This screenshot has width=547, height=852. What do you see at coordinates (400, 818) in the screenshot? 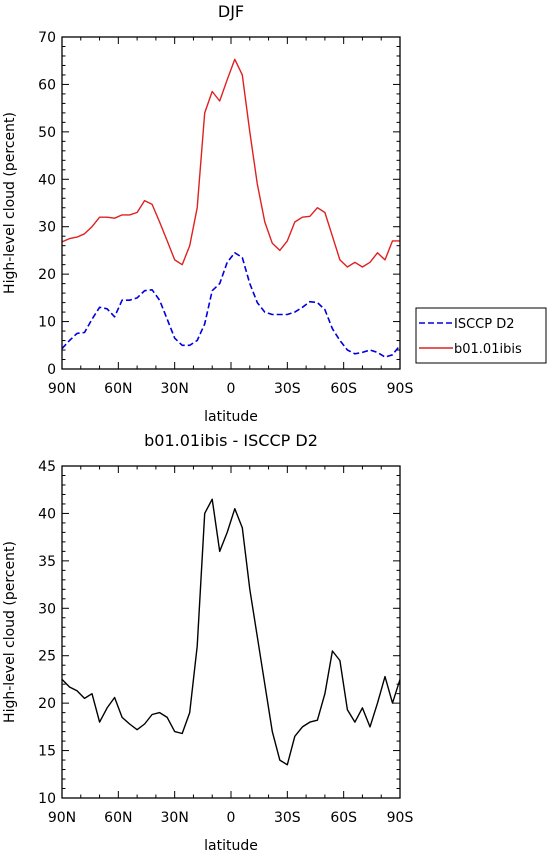
I see `bottom-chart-x-tick-label: 90S` at bounding box center [400, 818].